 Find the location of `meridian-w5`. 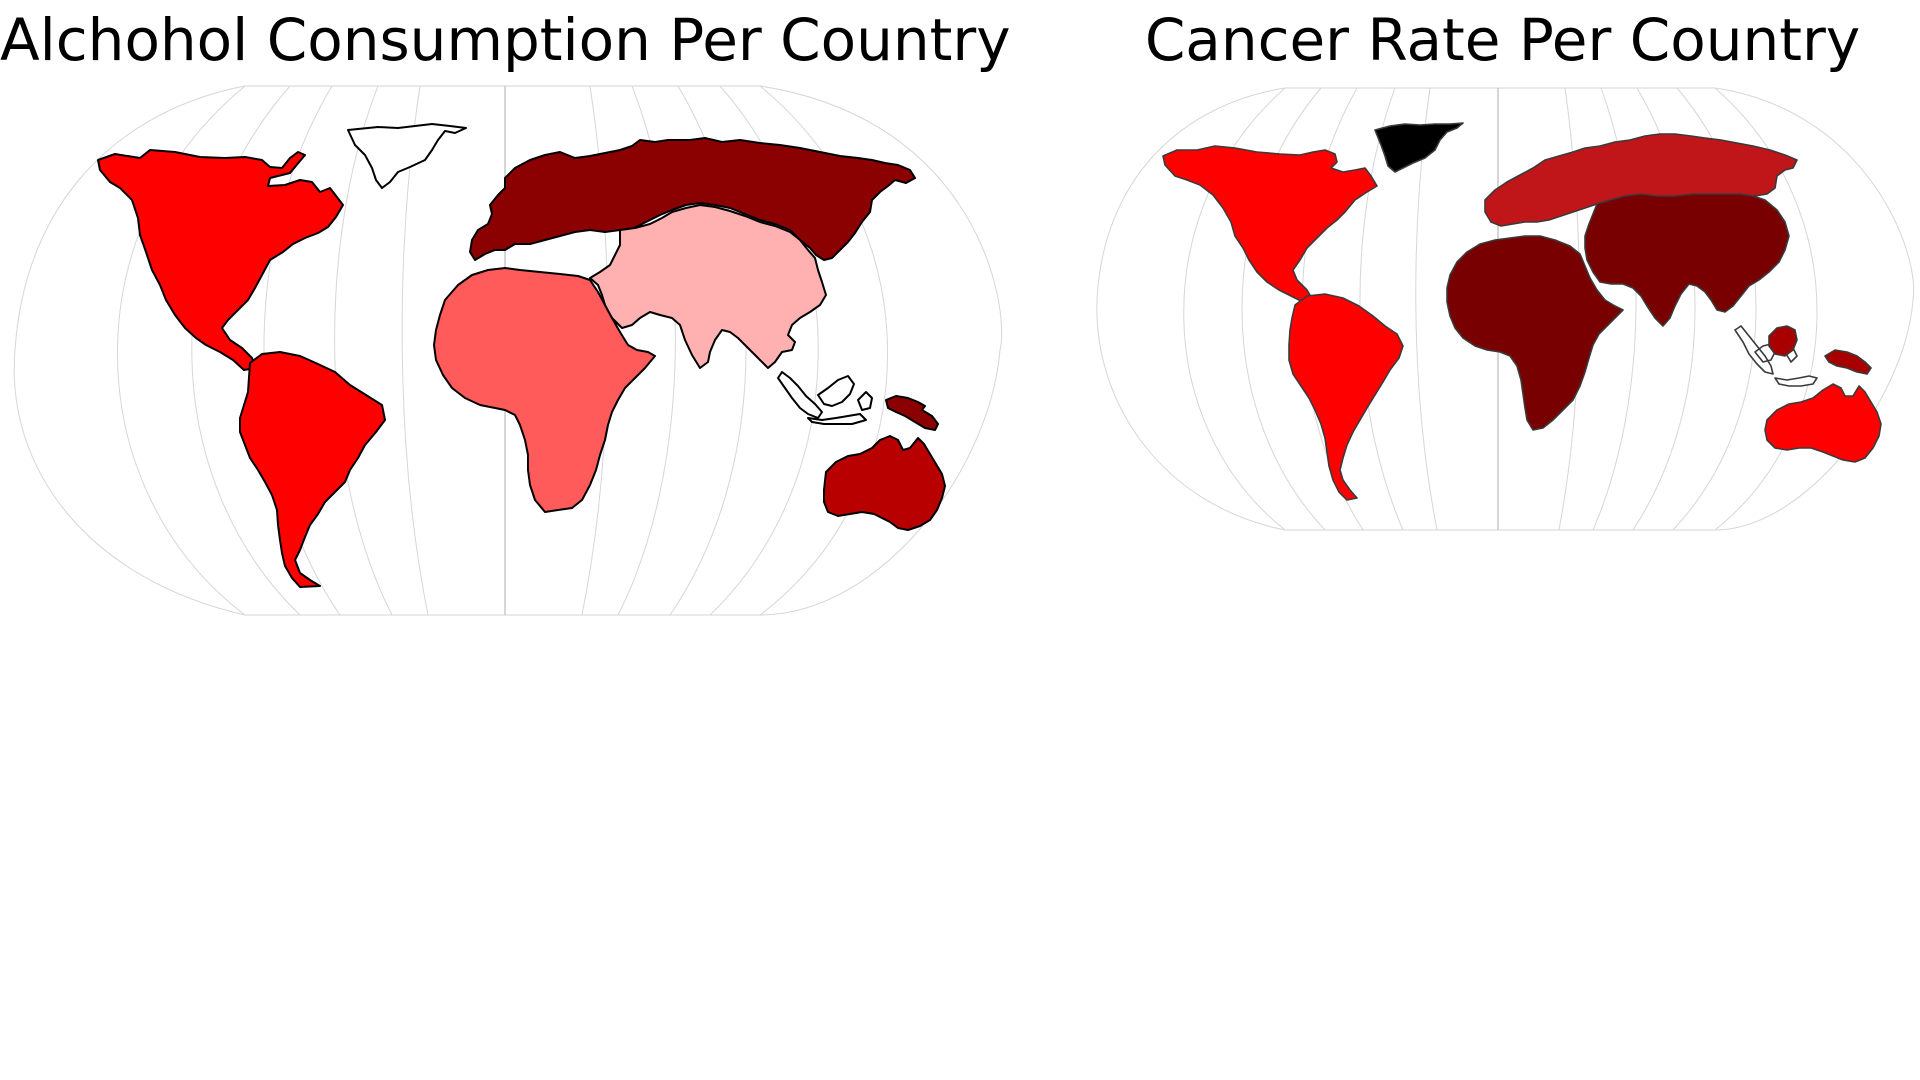

meridian-w5 is located at coordinates (1234, 309).